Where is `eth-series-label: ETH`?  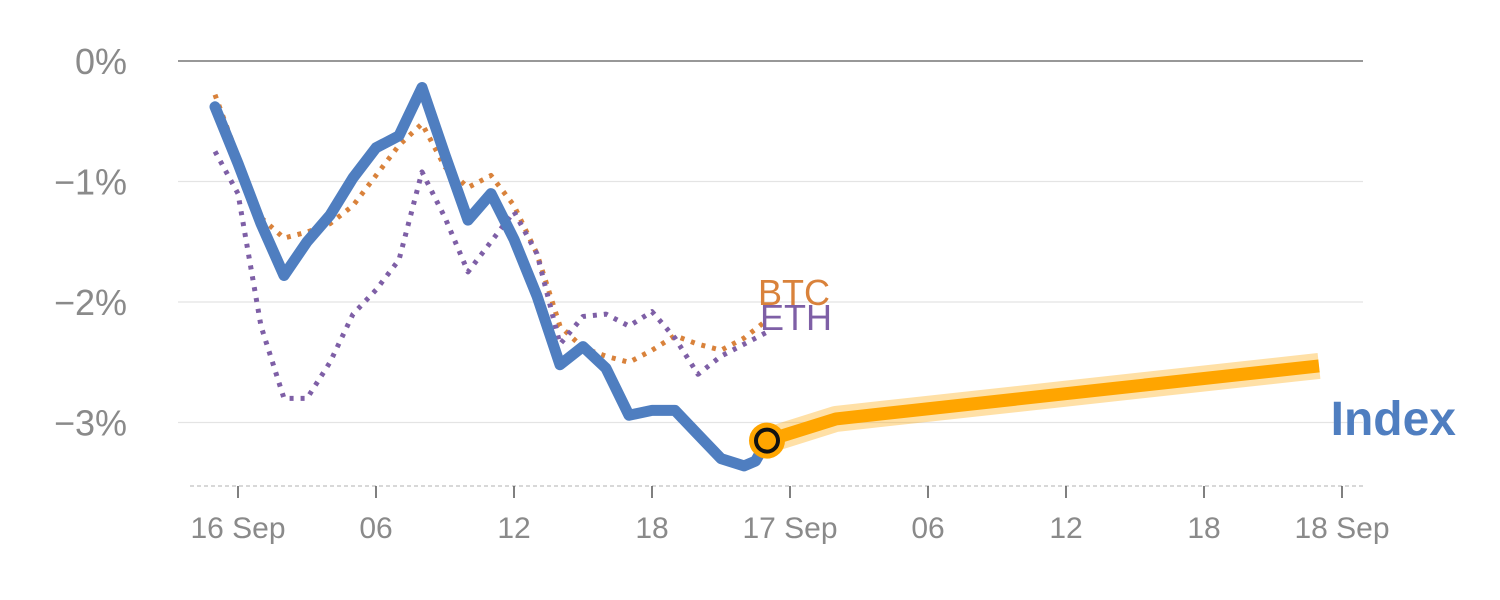
eth-series-label: ETH is located at coordinates (796, 317).